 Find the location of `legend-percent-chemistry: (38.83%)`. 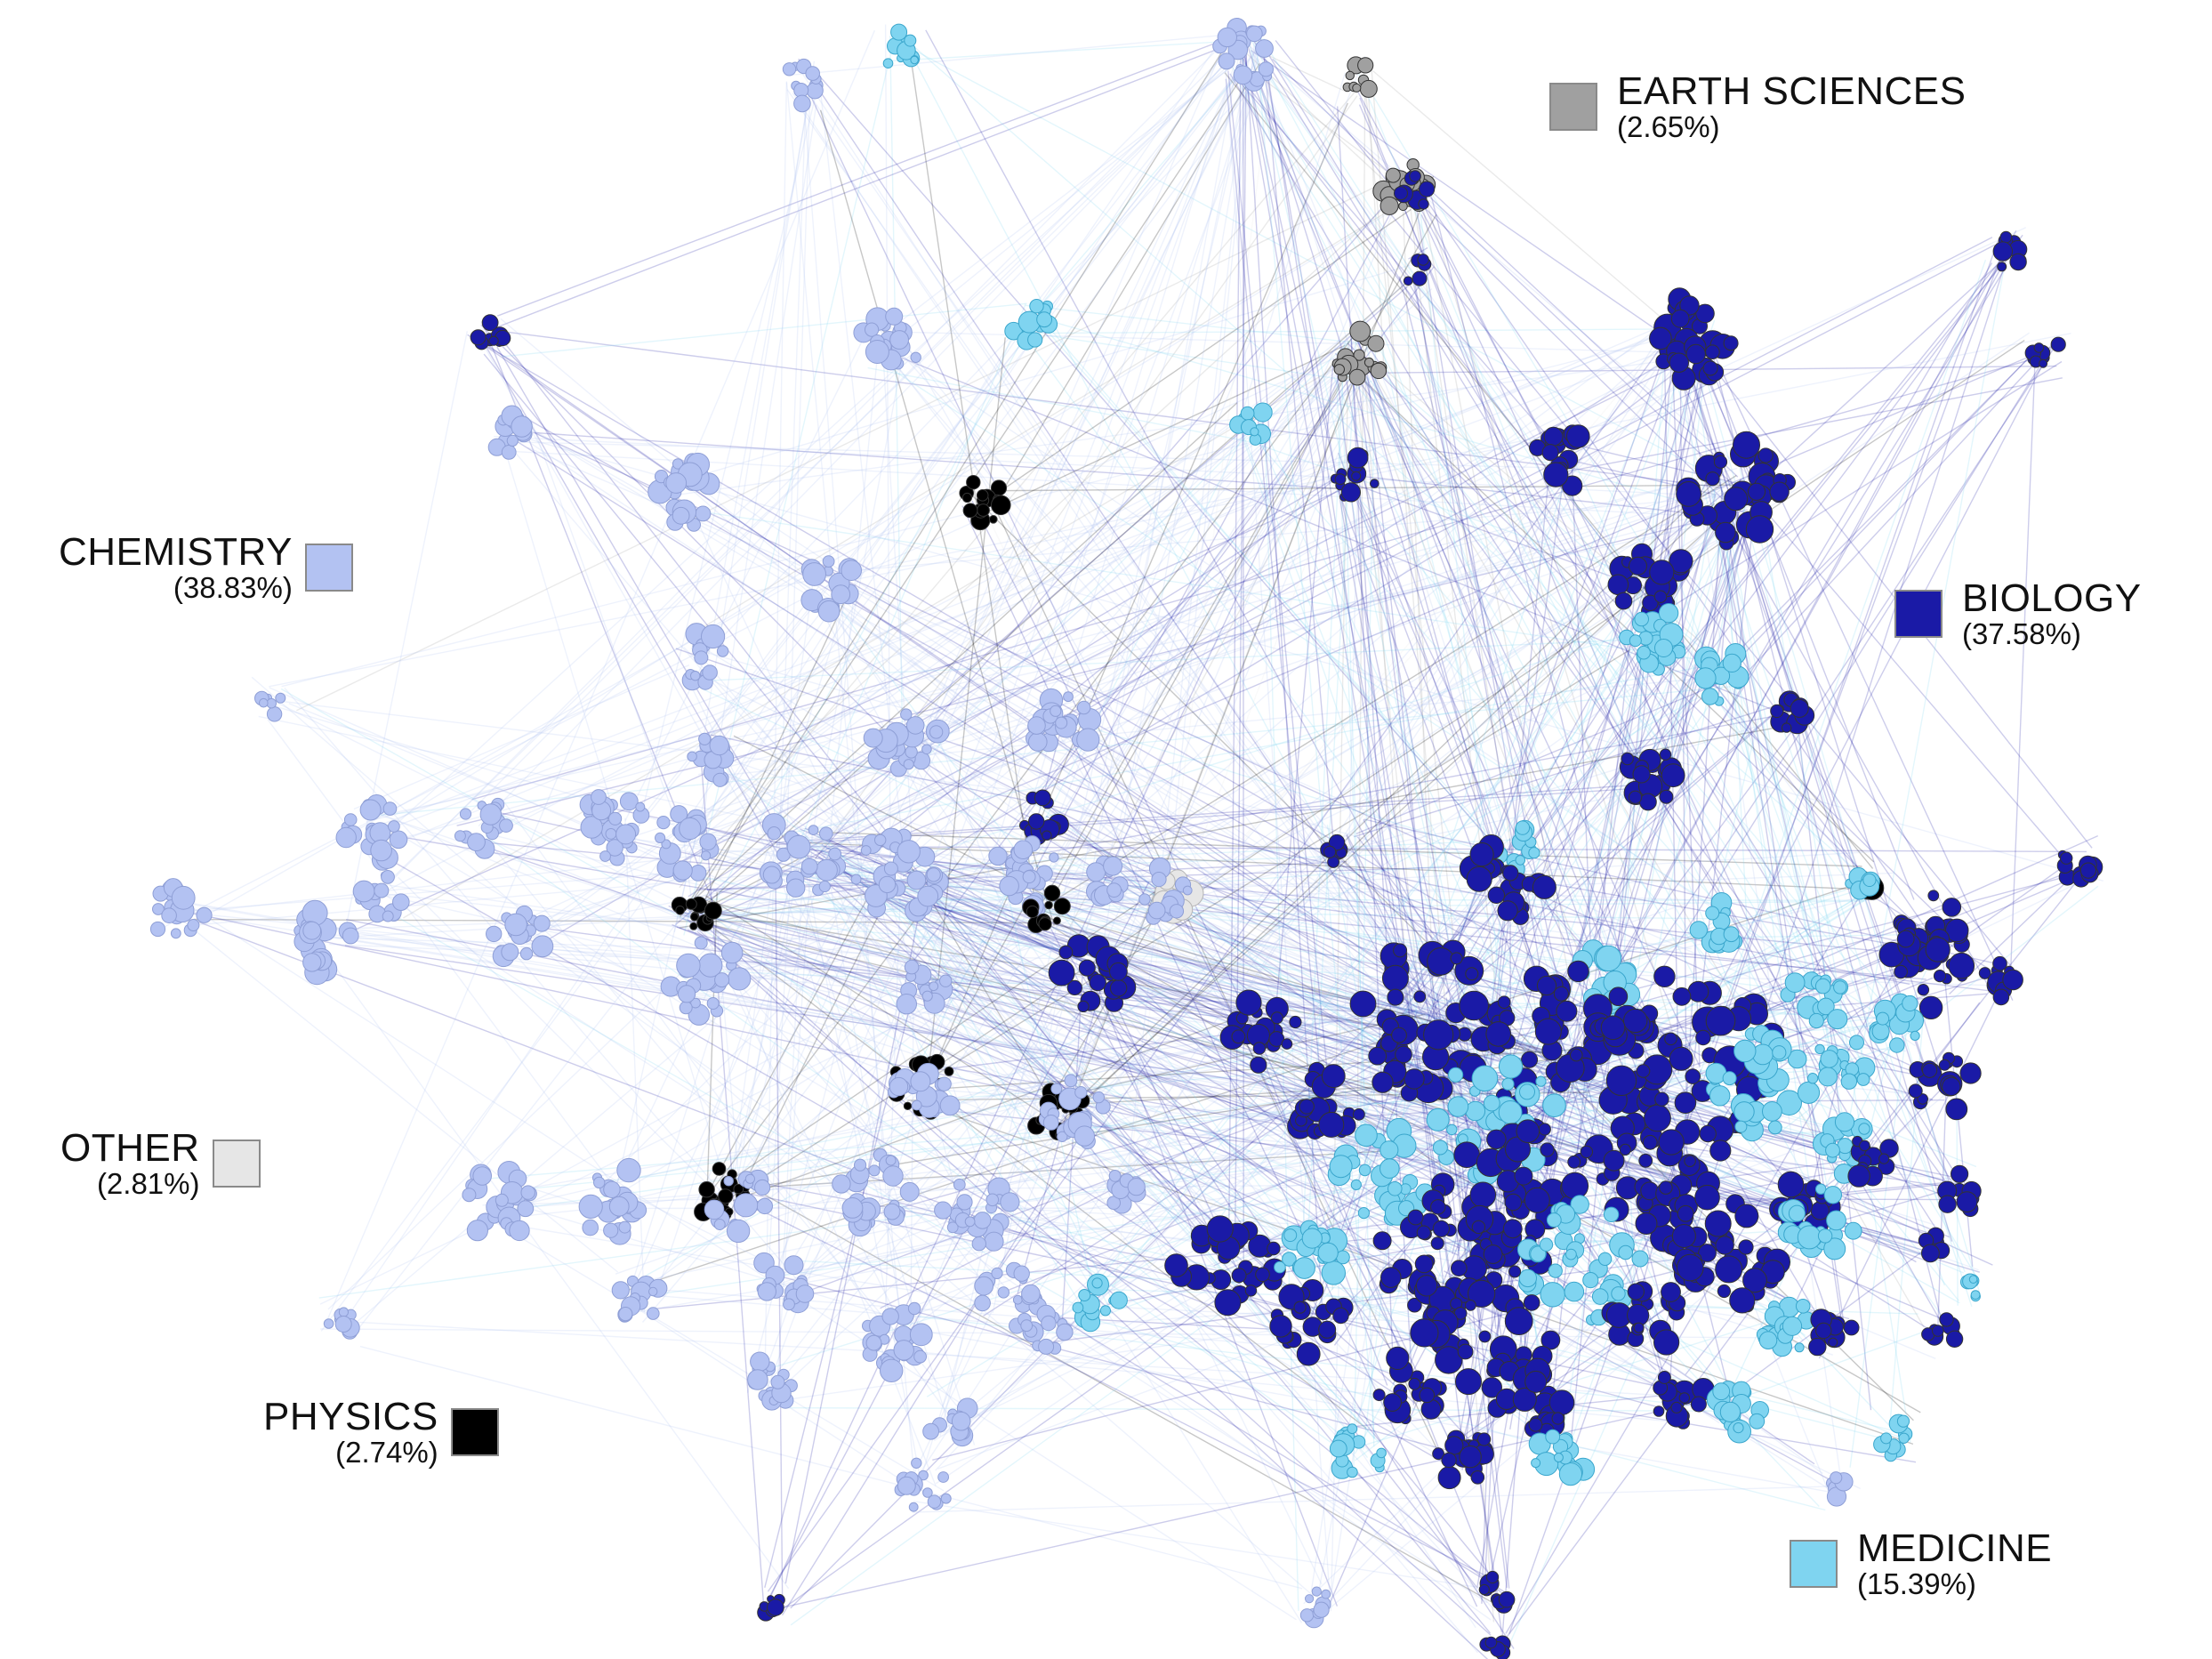

legend-percent-chemistry: (38.83%) is located at coordinates (233, 588).